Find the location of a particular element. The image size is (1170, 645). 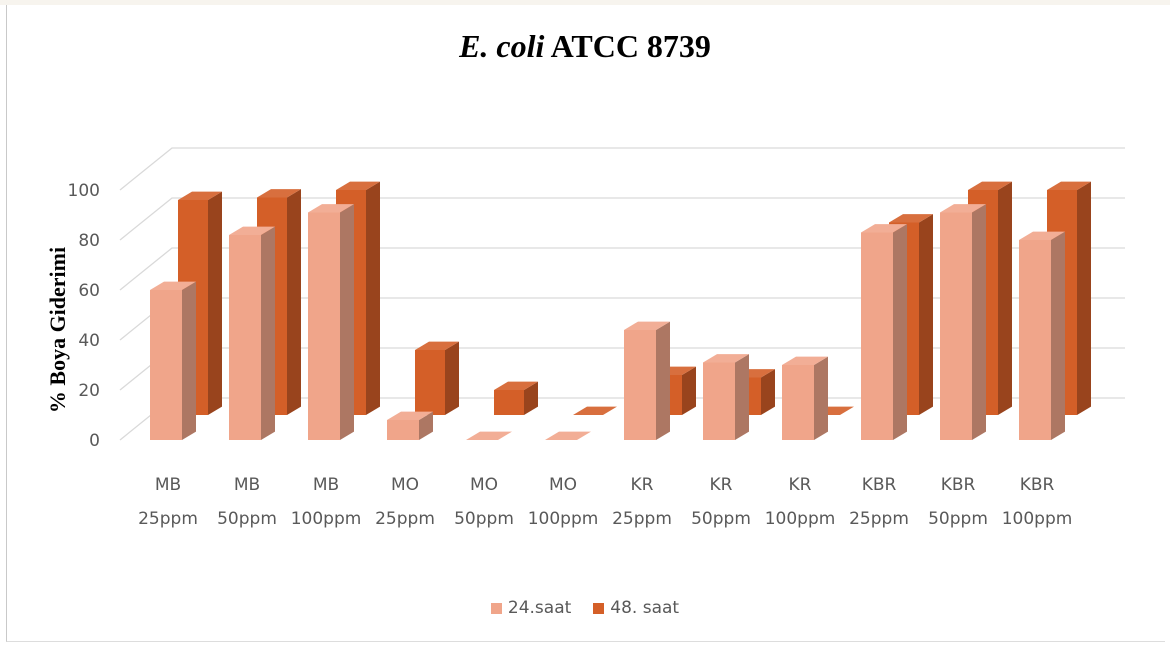

legend-item-24-saat: 24.saat is located at coordinates (531, 608).